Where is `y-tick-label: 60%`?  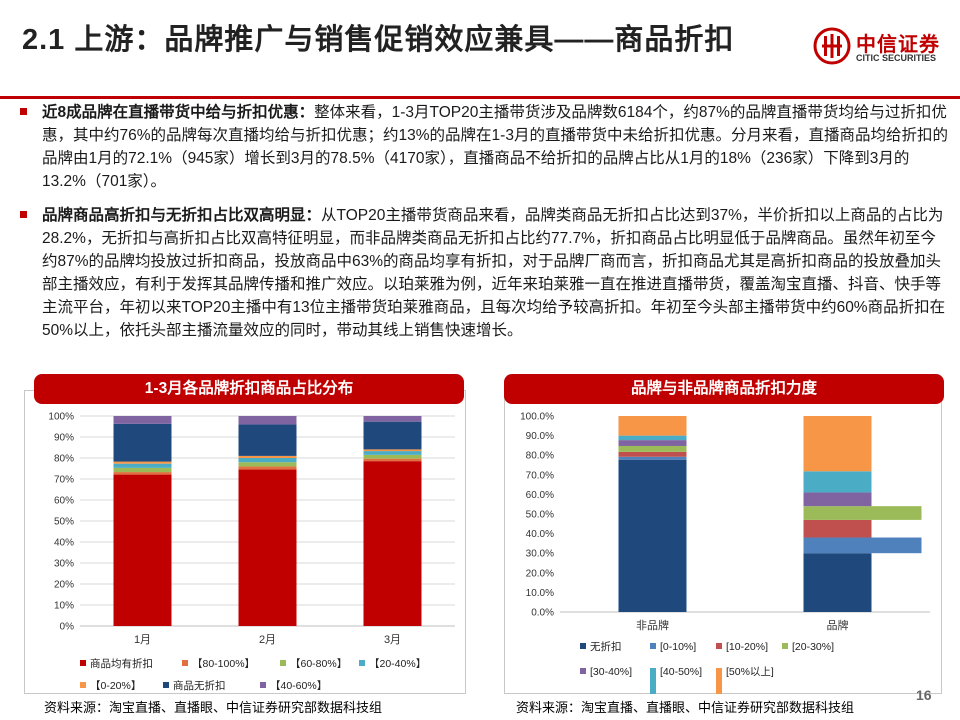 y-tick-label: 60% is located at coordinates (64, 501).